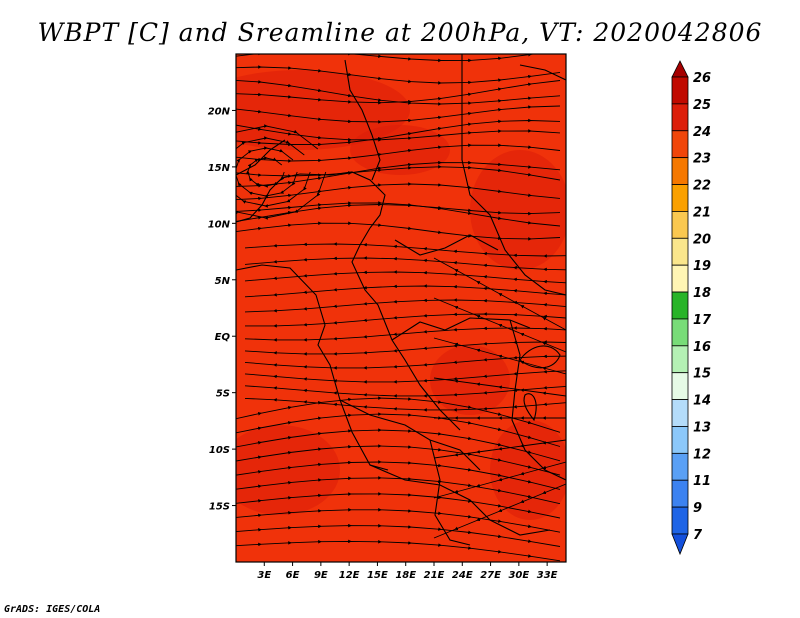  Describe the element at coordinates (321, 575) in the screenshot. I see `lon-tick-label: 9E` at that location.